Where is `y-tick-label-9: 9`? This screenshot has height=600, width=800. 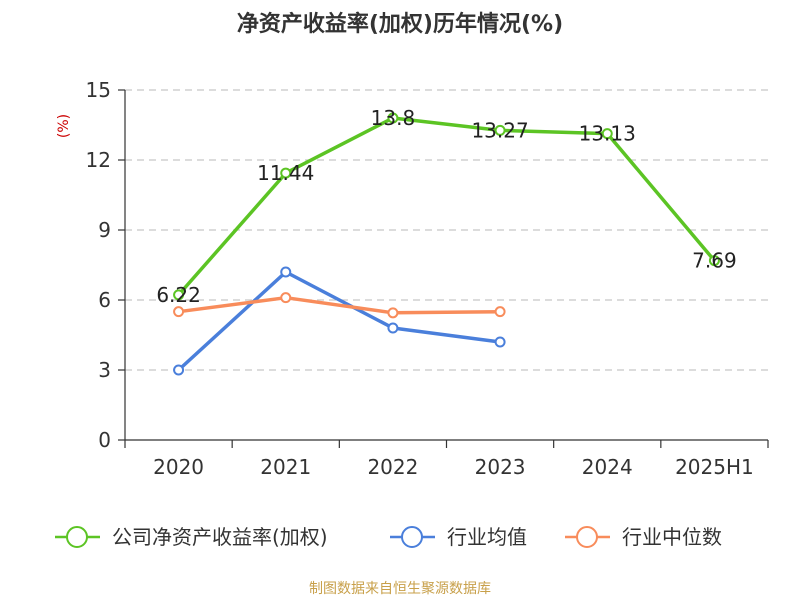 y-tick-label-9: 9 is located at coordinates (104, 230).